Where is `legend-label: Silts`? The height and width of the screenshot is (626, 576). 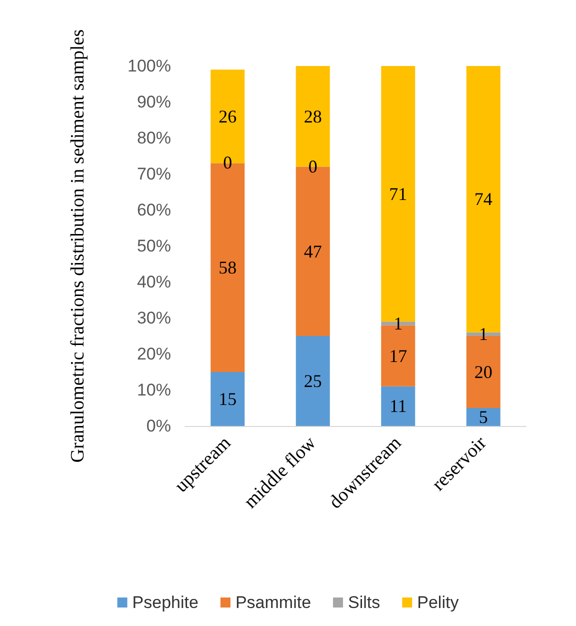
legend-label: Silts is located at coordinates (364, 602).